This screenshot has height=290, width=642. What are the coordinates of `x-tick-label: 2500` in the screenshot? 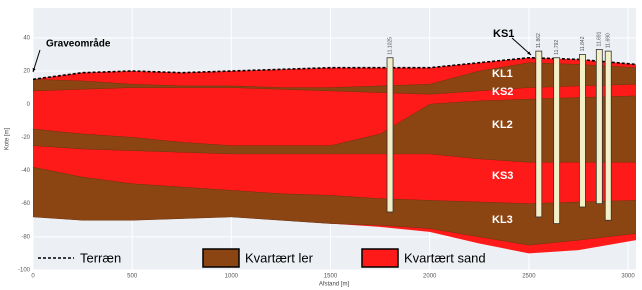 It's located at (529, 277).